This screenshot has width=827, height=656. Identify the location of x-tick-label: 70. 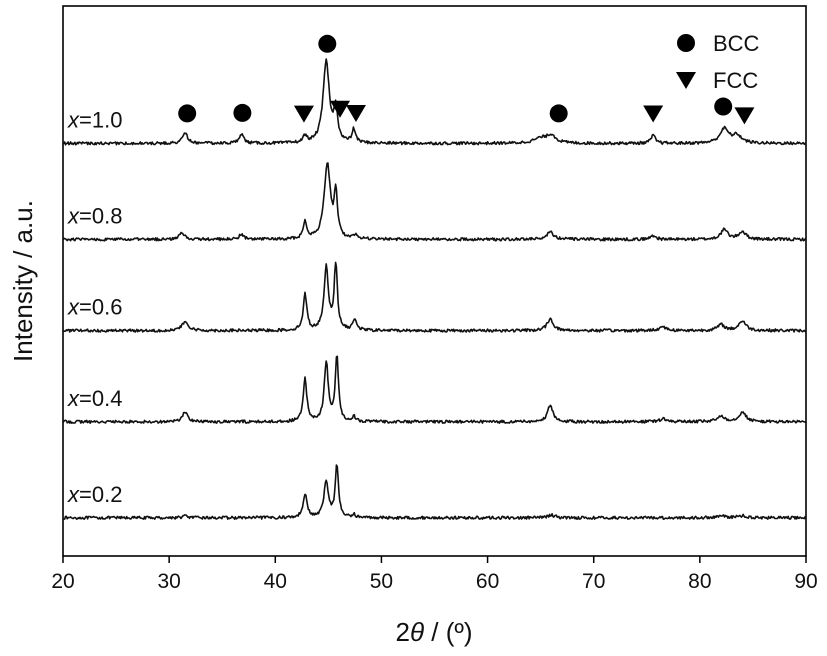
(593, 581).